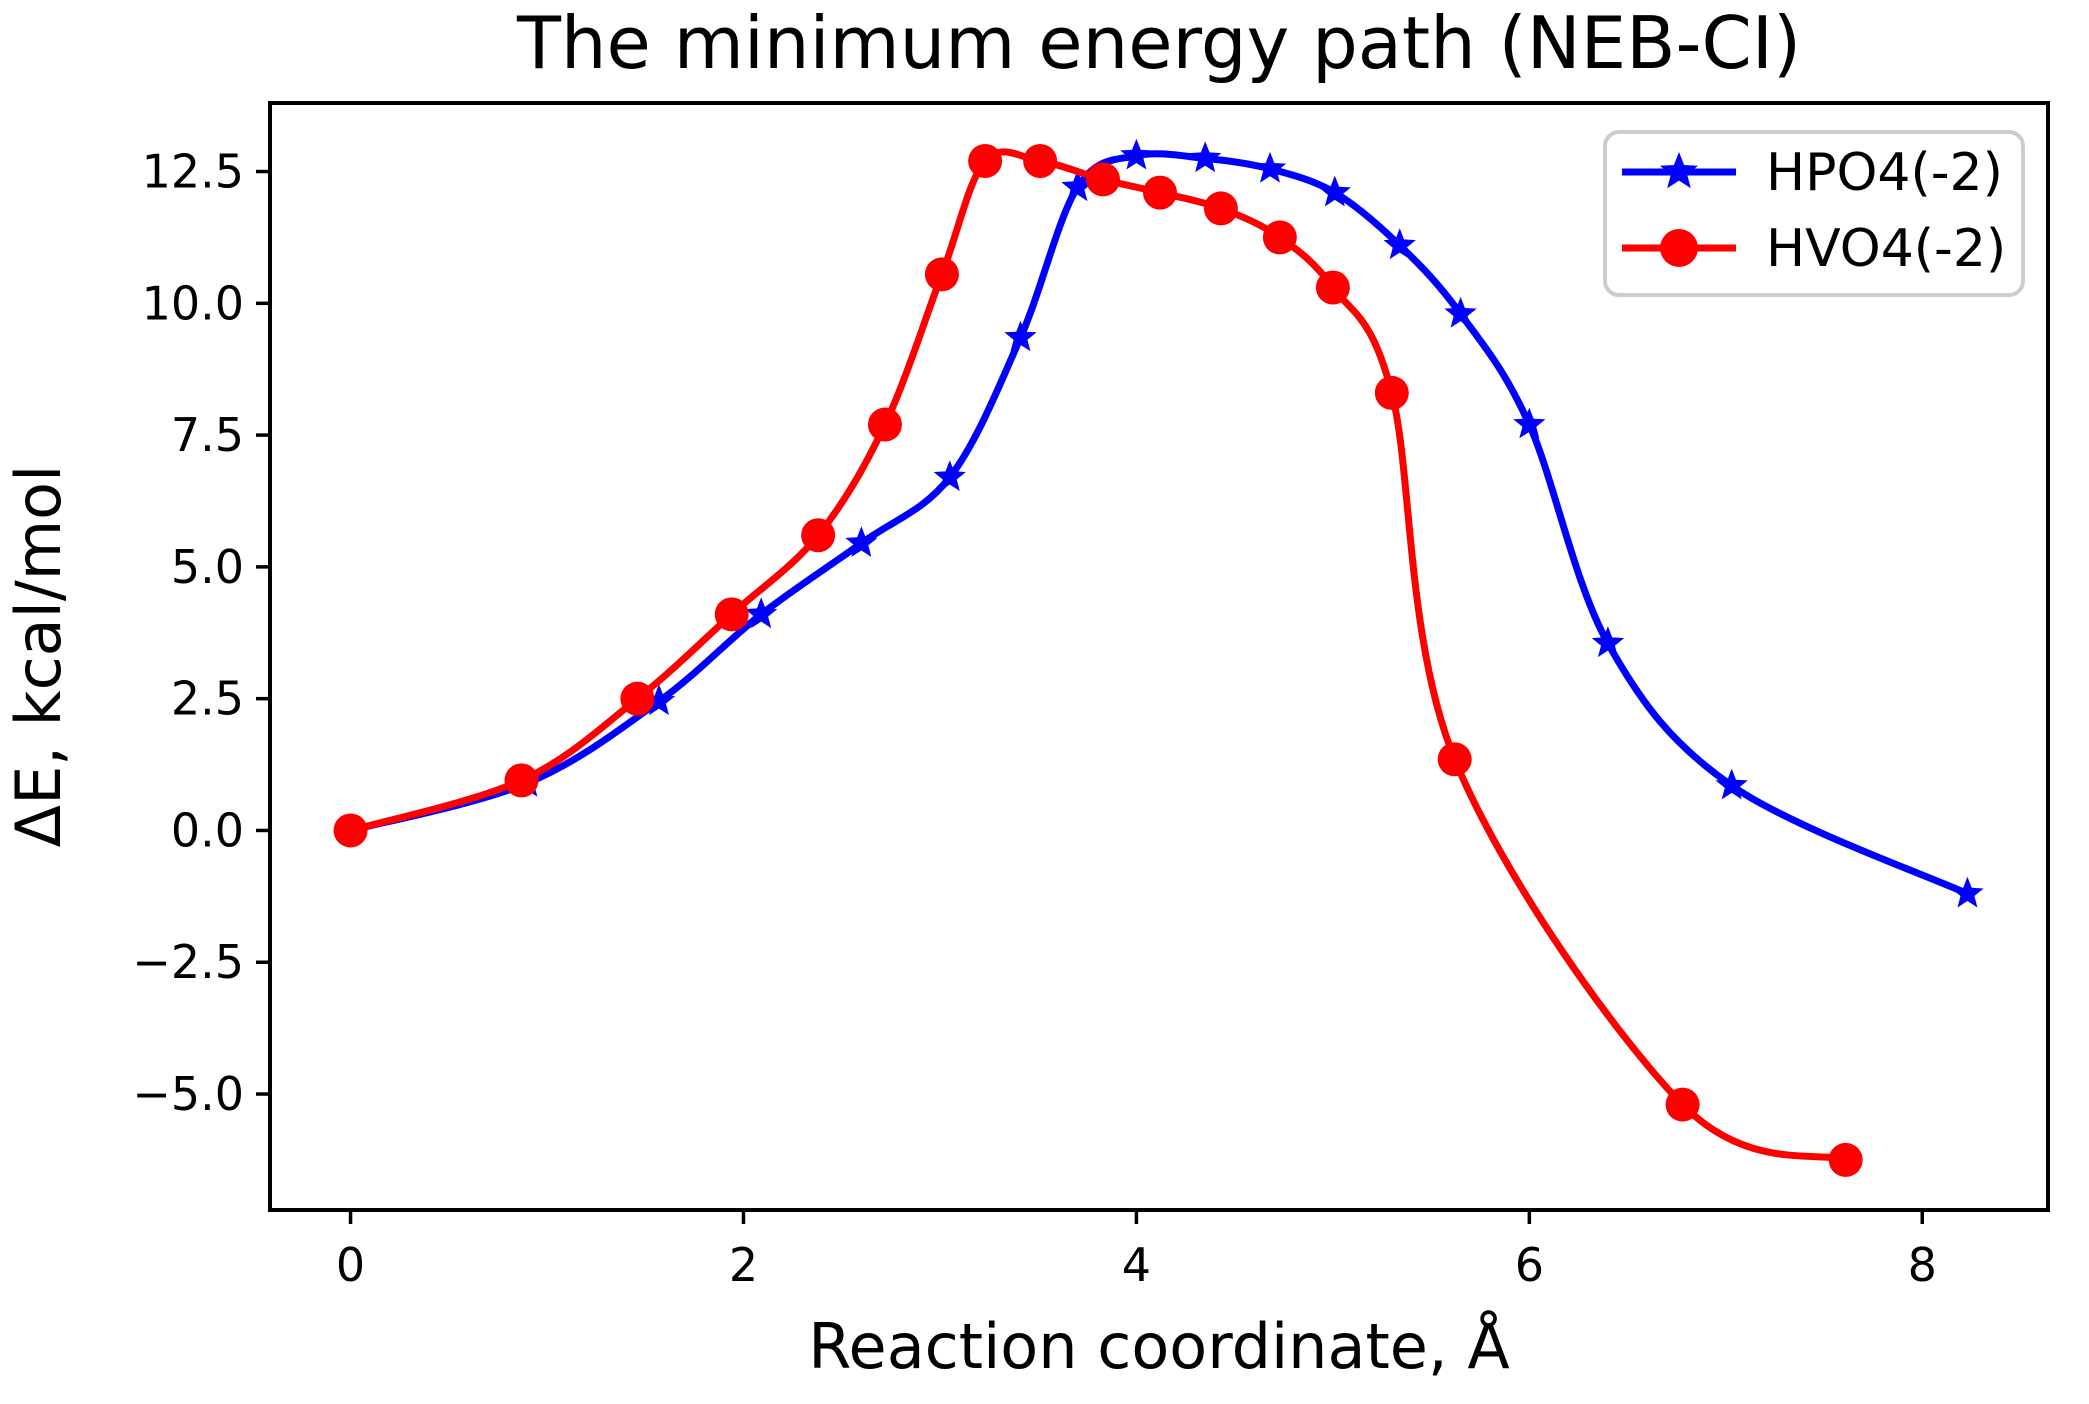  What do you see at coordinates (207, 699) in the screenshot?
I see `y-tick-label: 2.5` at bounding box center [207, 699].